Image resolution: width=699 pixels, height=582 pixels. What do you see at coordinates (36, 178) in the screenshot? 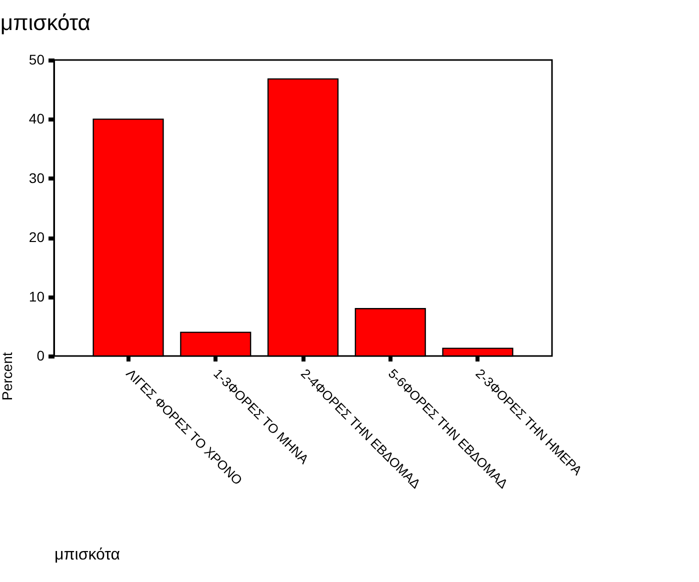
I see `y-tick-label: 30` at bounding box center [36, 178].